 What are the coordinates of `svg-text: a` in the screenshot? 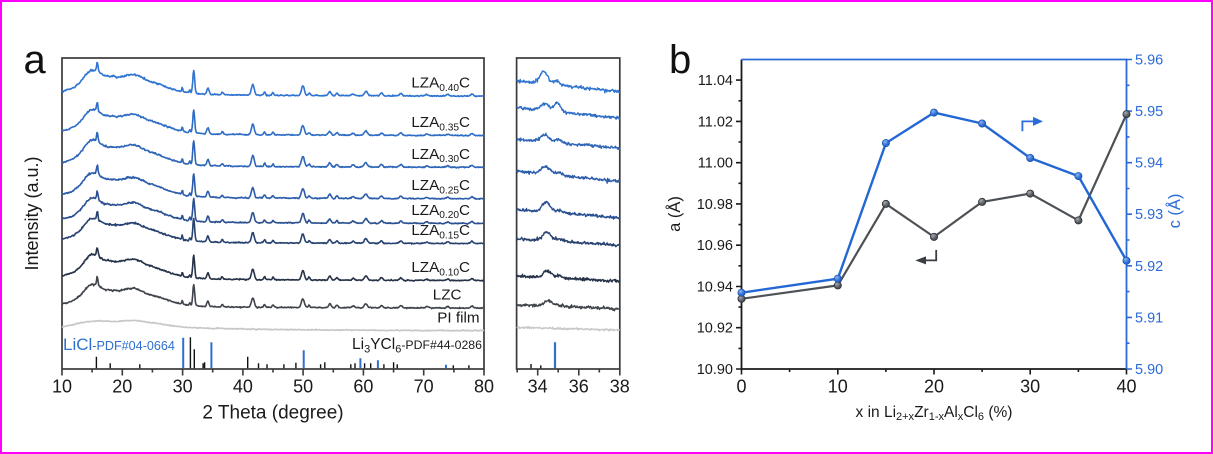 It's located at (35, 60).